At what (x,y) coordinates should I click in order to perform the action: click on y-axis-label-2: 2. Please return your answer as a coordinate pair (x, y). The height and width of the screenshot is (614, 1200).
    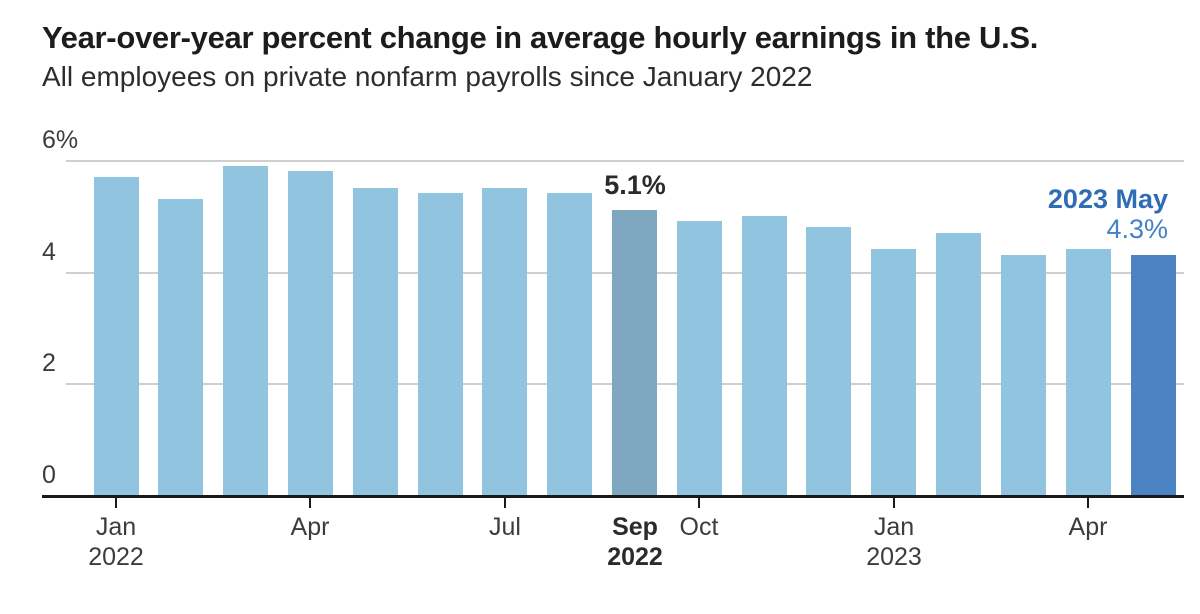
    Looking at the image, I should click on (49, 363).